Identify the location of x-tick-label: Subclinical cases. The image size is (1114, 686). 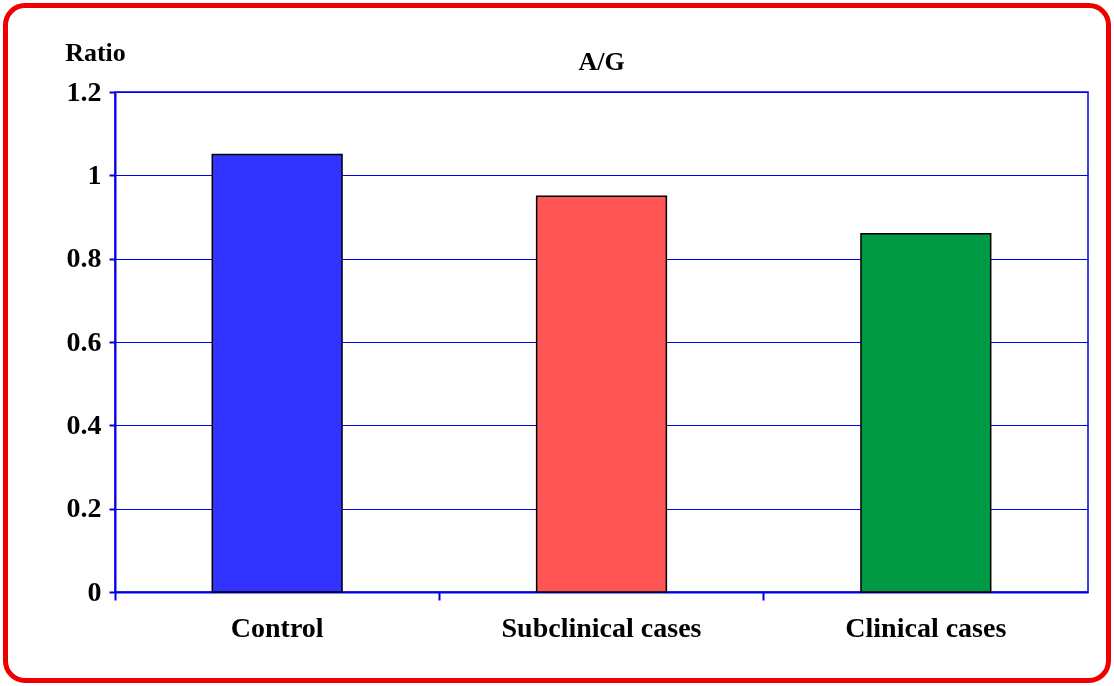
(601, 627).